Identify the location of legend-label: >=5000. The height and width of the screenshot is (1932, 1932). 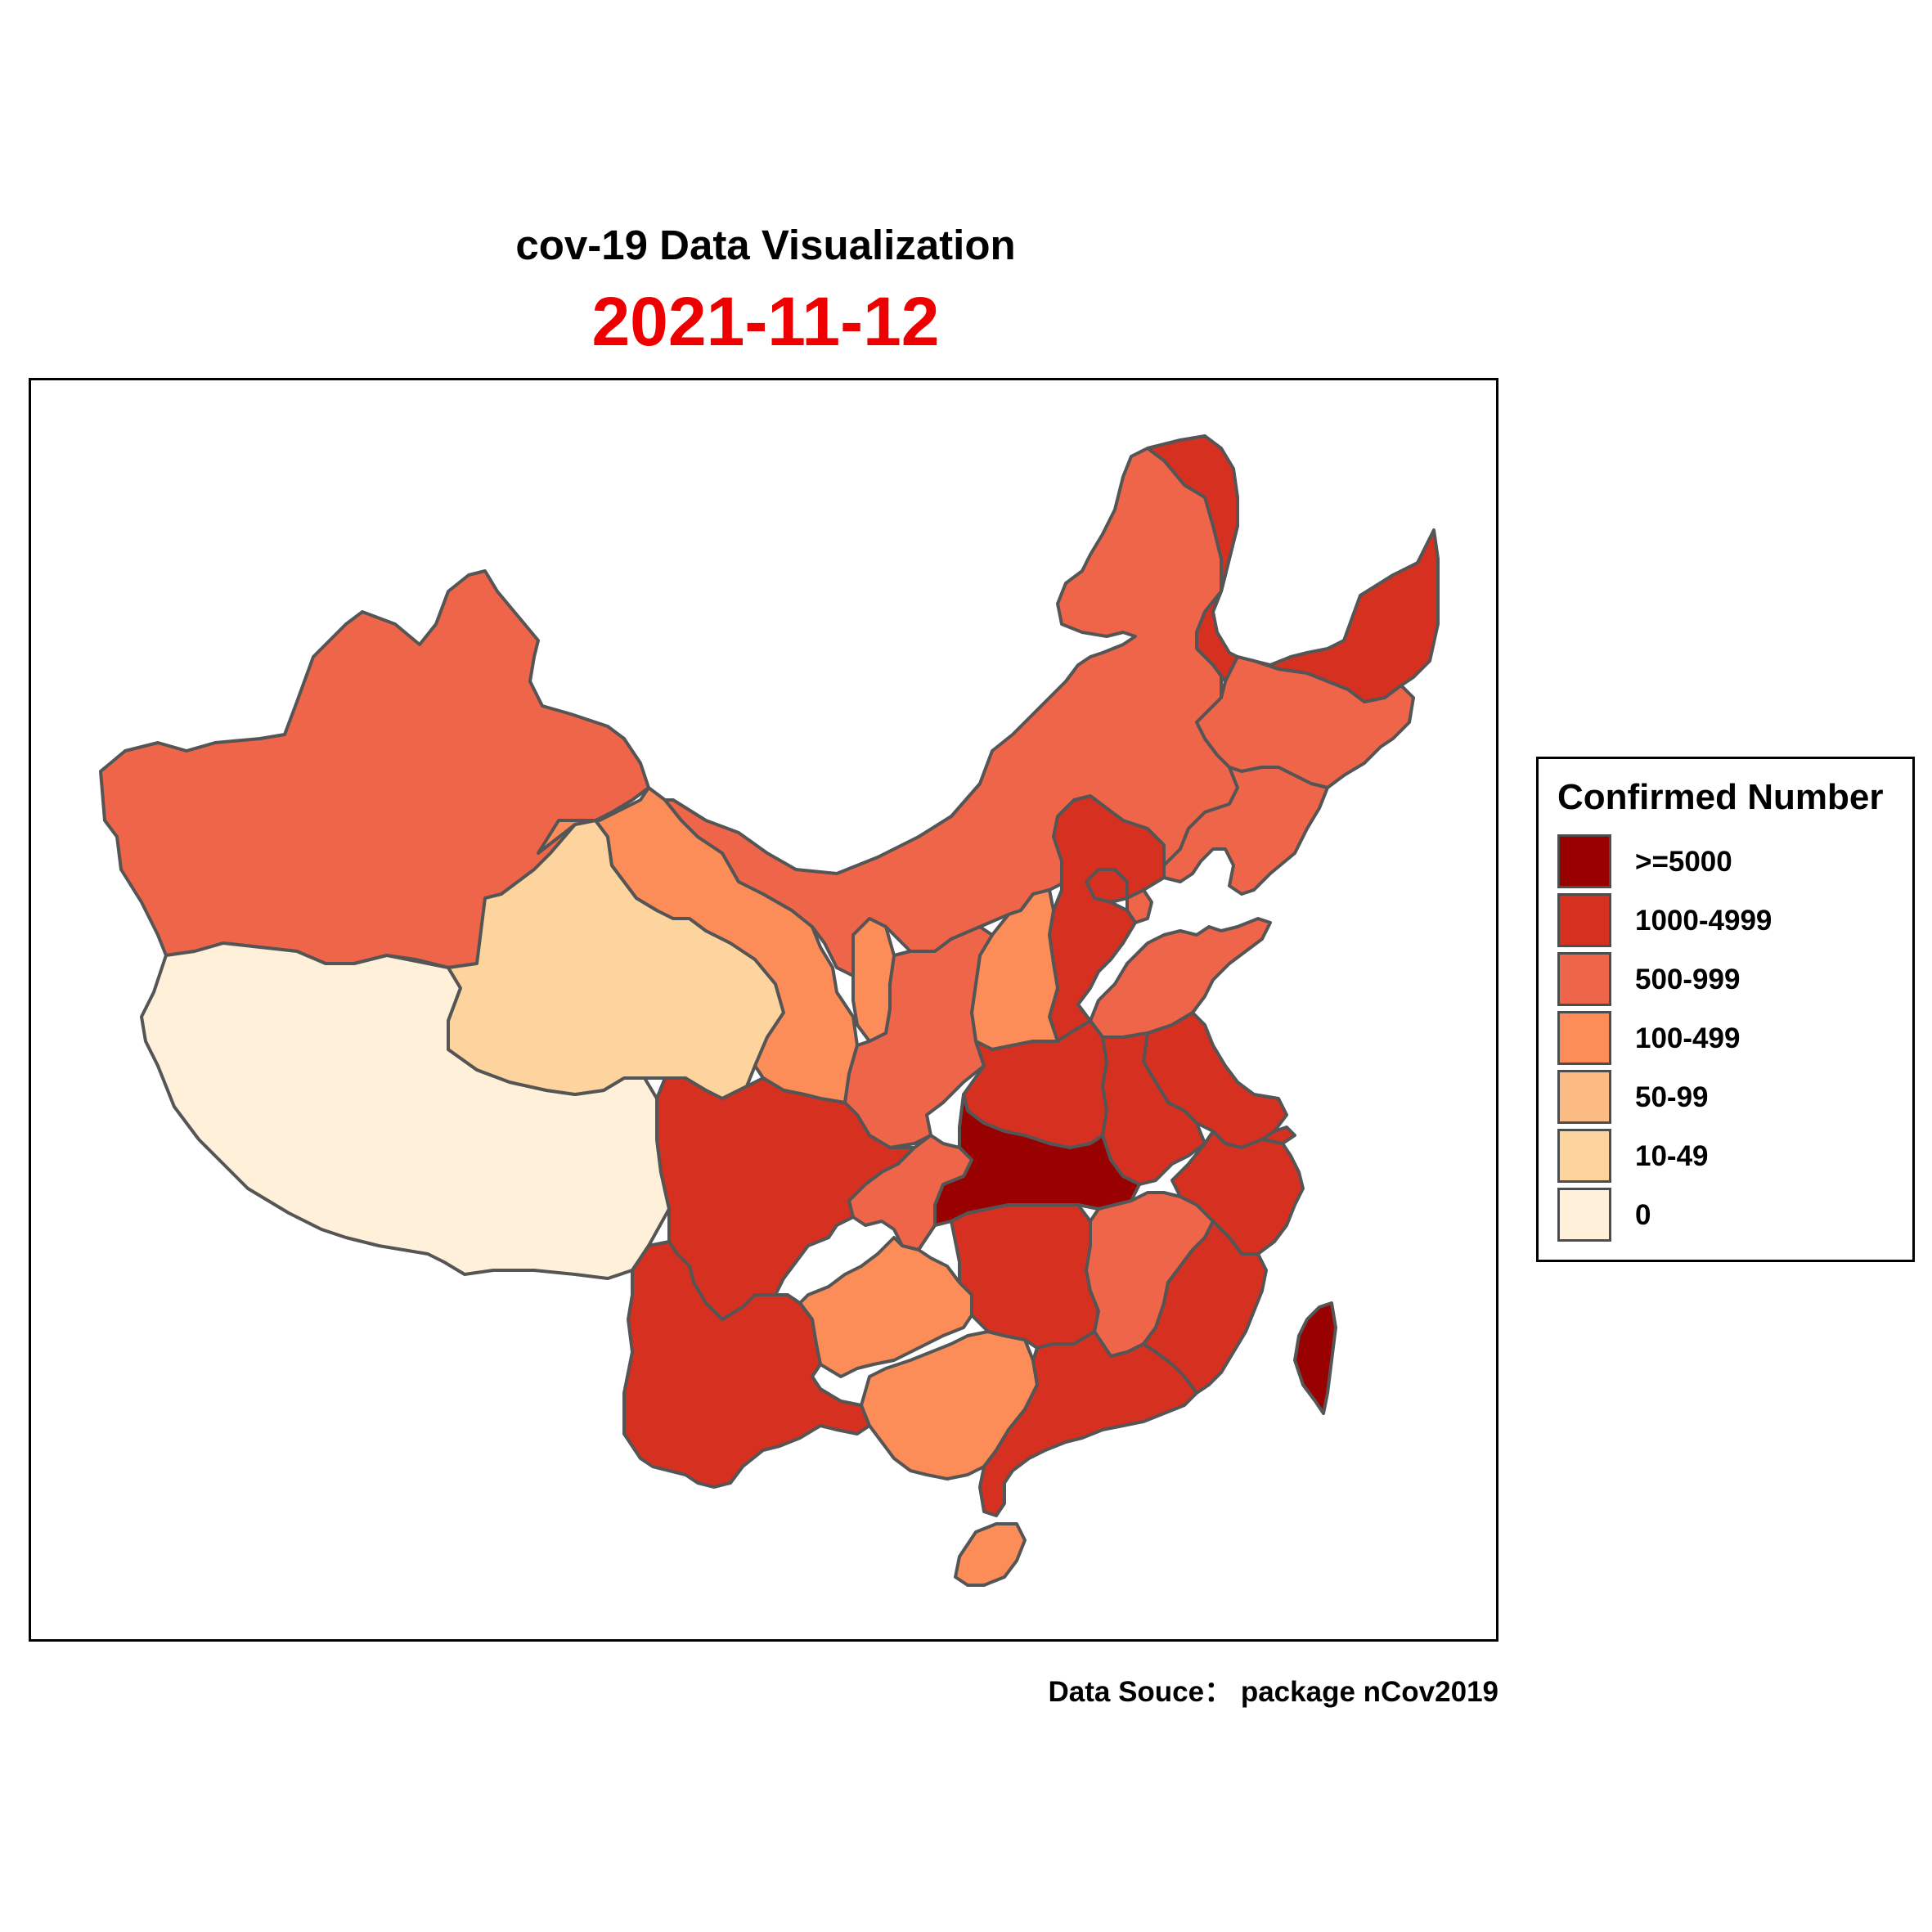
(1684, 862).